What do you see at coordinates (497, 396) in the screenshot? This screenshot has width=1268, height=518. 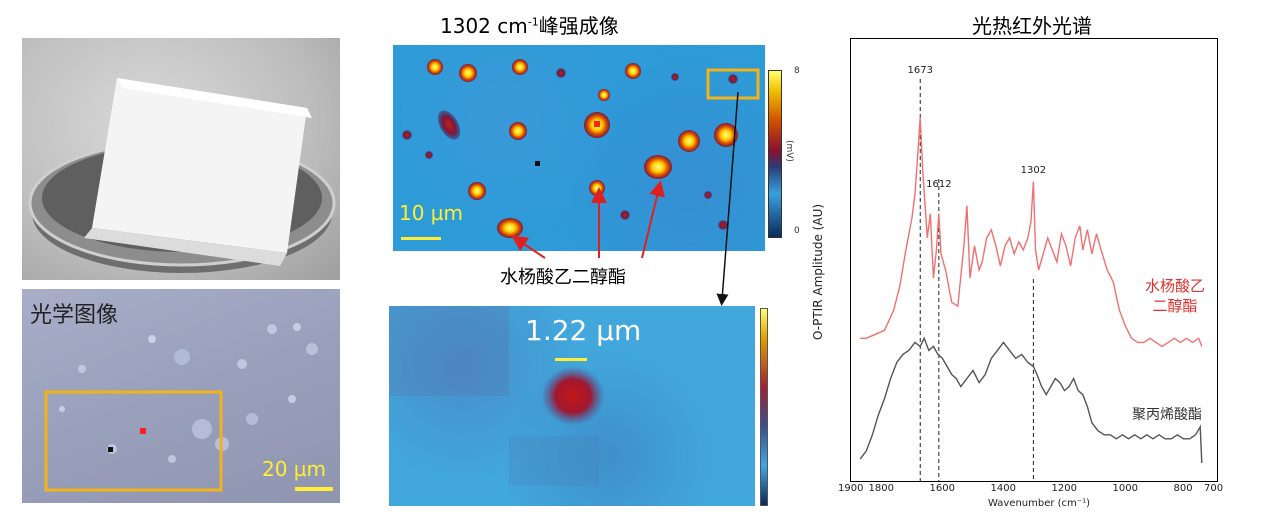 I see `zoom-drawing` at bounding box center [497, 396].